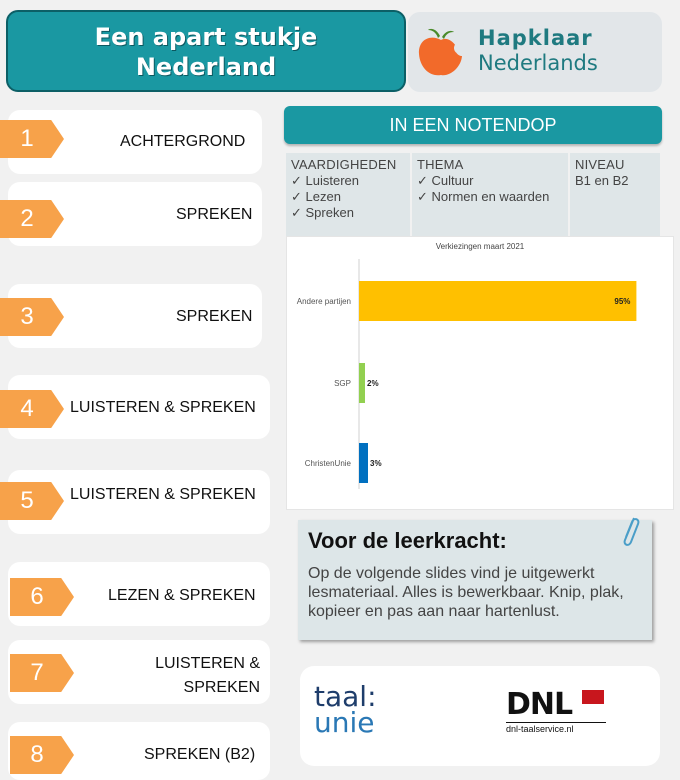  What do you see at coordinates (373, 383) in the screenshot?
I see `chart-value-label: 2%` at bounding box center [373, 383].